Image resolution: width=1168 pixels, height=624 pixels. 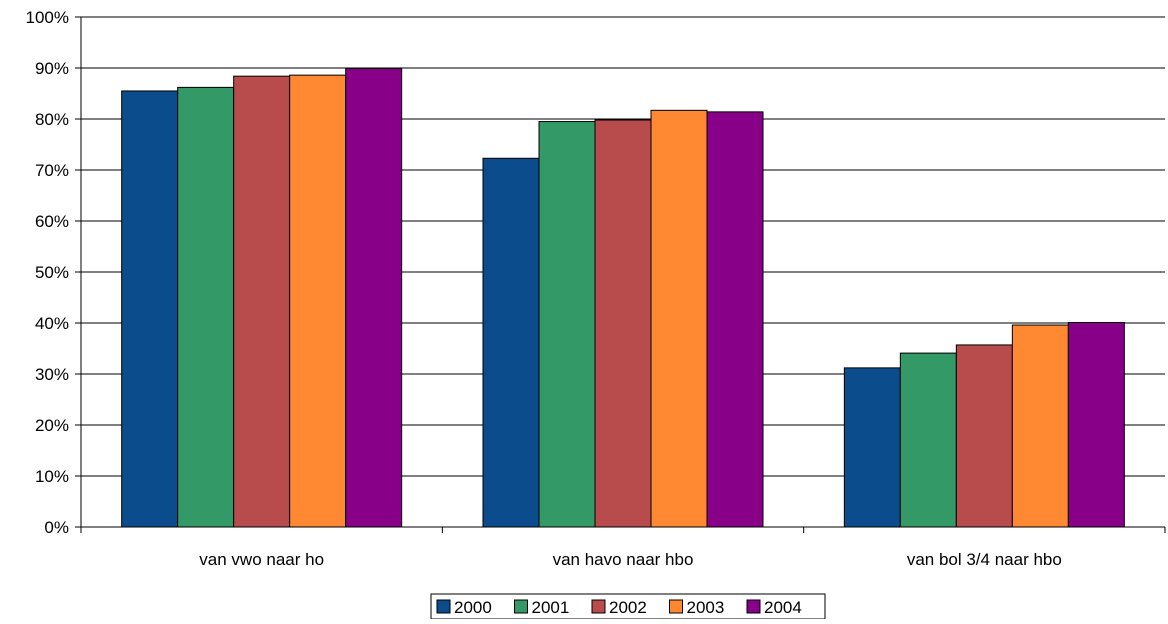 What do you see at coordinates (52, 323) in the screenshot?
I see `y-tick-label: 40%` at bounding box center [52, 323].